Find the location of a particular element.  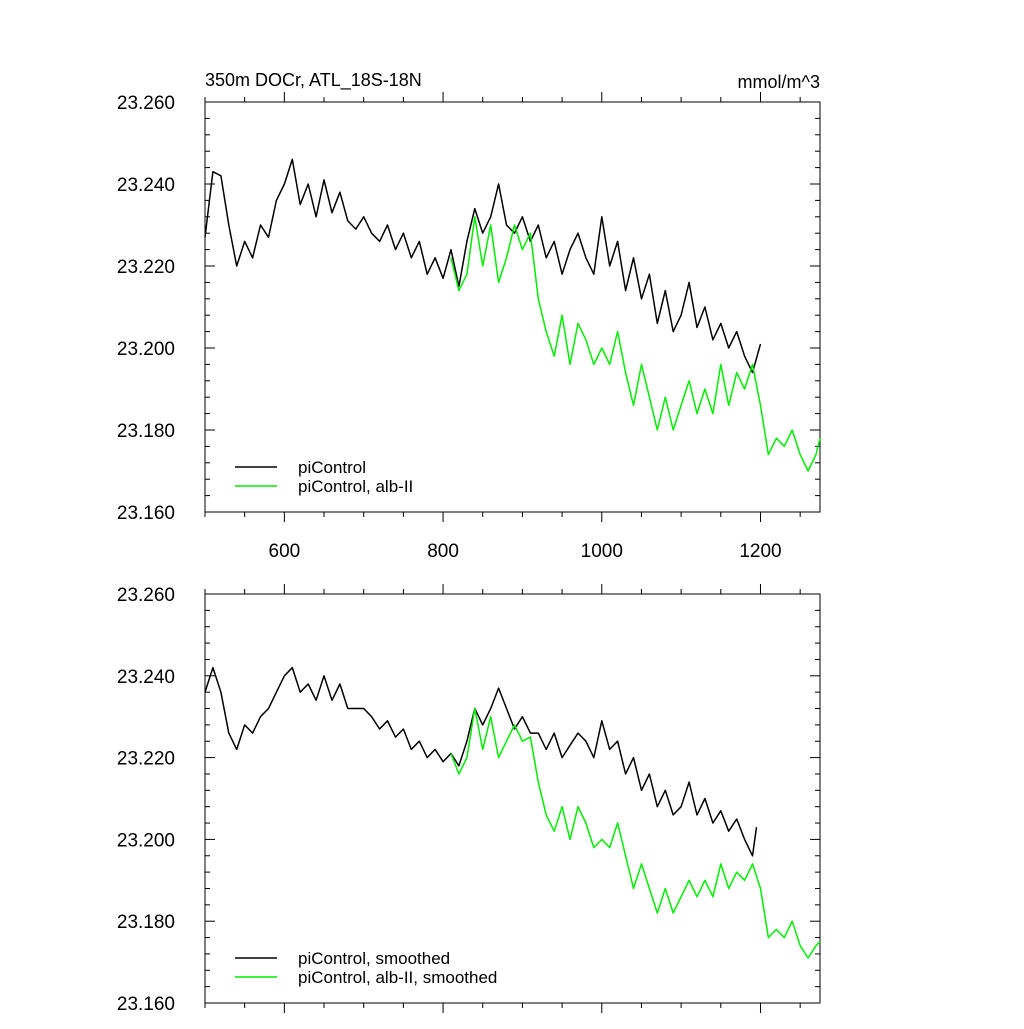

units-label: mmol/m^3 is located at coordinates (779, 82).